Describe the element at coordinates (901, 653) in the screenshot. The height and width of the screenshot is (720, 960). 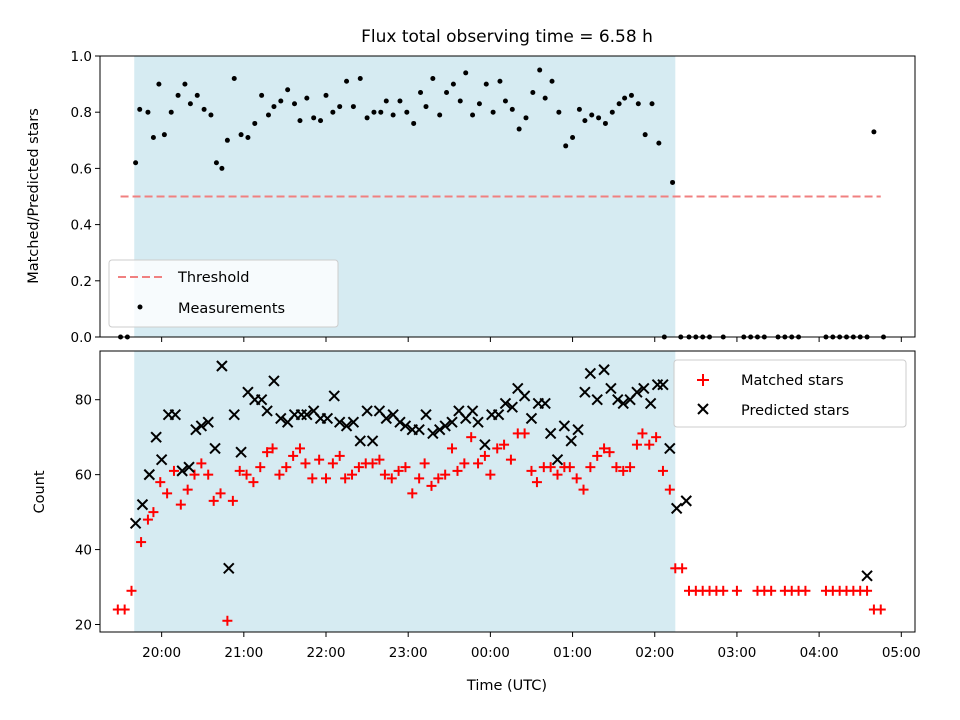
I see `x-tick-label: 05:00` at that location.